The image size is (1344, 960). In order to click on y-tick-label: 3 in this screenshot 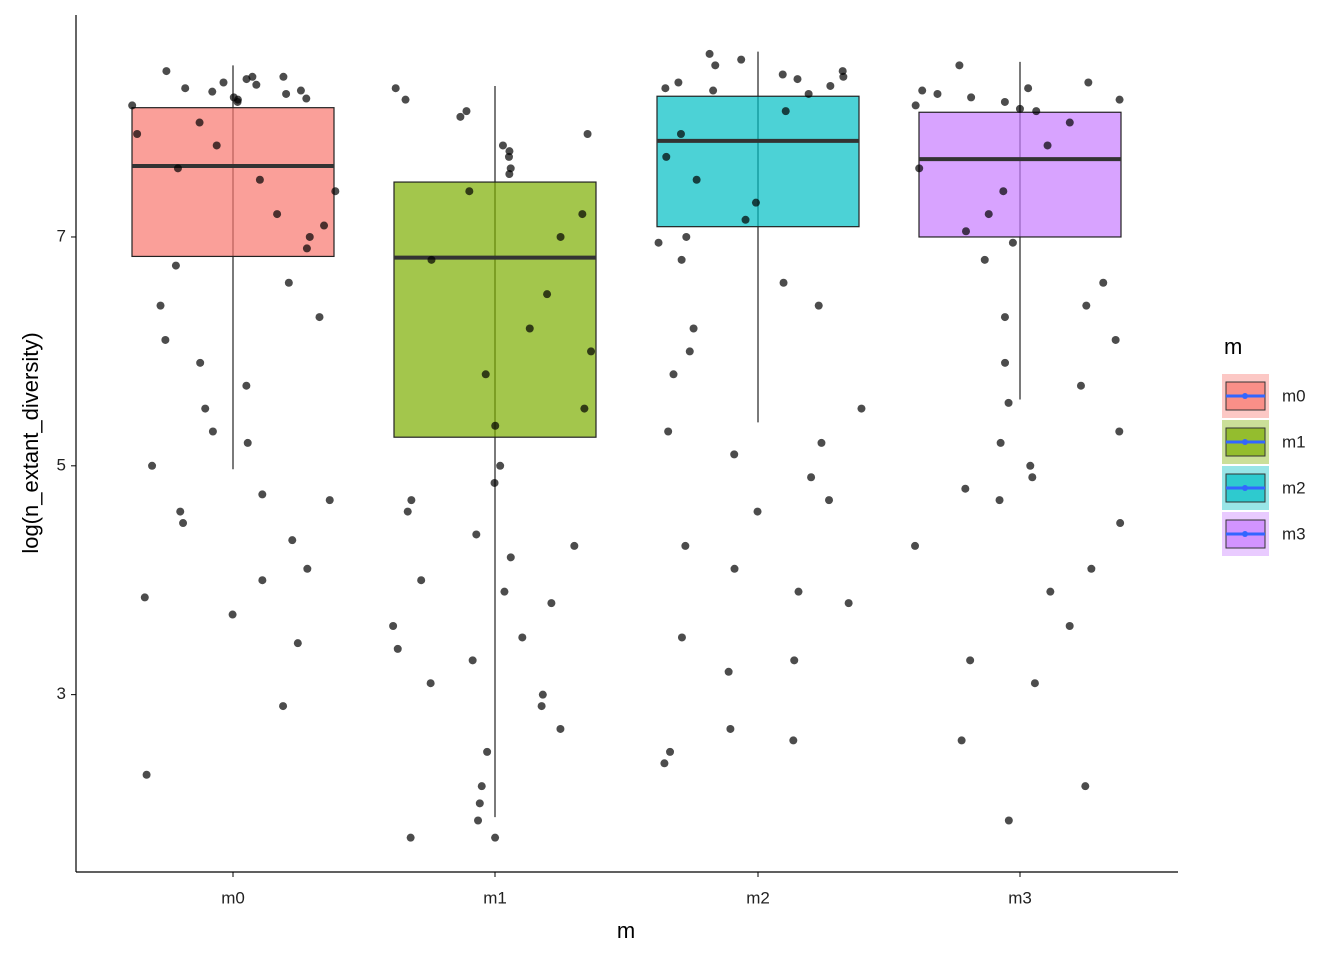, I will do `click(61, 693)`.